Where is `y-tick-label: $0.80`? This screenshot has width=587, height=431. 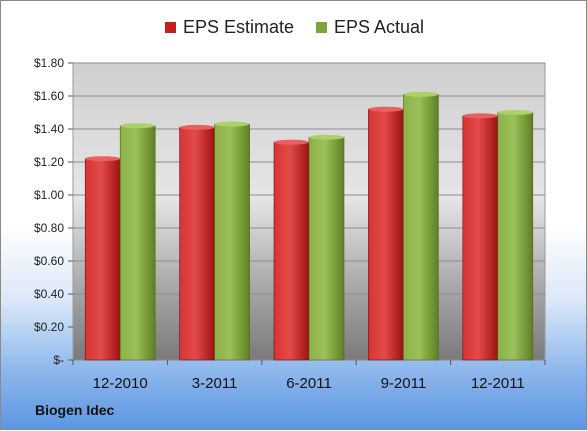 y-tick-label: $0.80 is located at coordinates (49, 228).